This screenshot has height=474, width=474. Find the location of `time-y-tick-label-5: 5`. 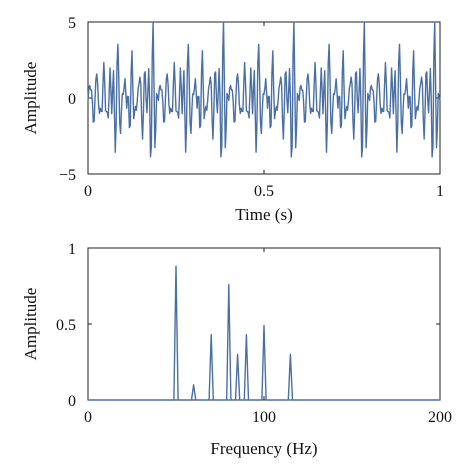

time-y-tick-label-5: 5 is located at coordinates (72, 23).